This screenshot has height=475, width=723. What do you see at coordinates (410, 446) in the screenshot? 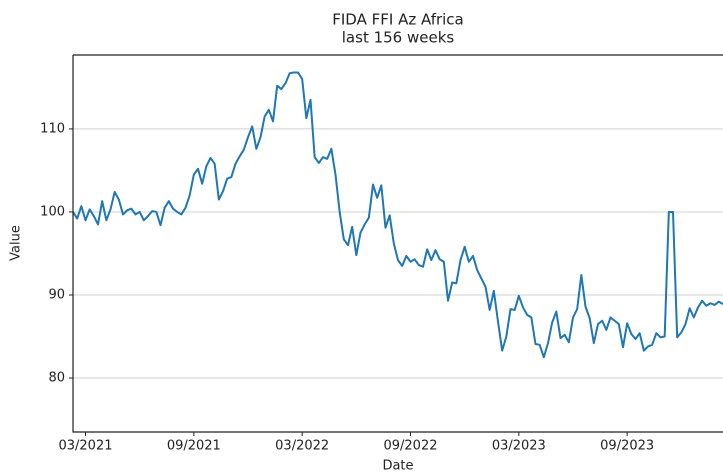
I see `x-tick-label: 09/2022` at bounding box center [410, 446].